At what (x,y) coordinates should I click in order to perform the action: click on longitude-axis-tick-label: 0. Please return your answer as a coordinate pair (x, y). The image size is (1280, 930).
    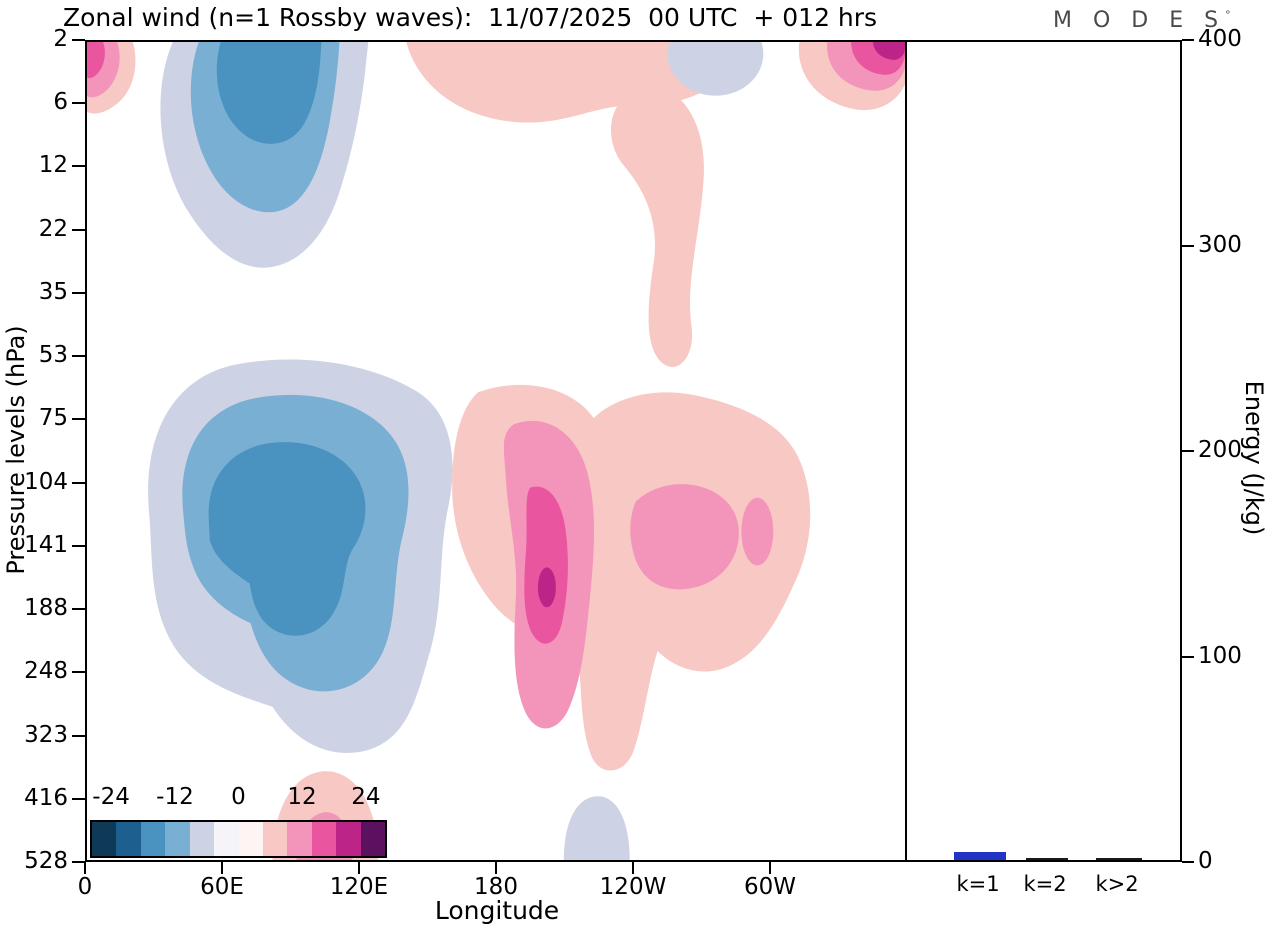
    Looking at the image, I should click on (85, 887).